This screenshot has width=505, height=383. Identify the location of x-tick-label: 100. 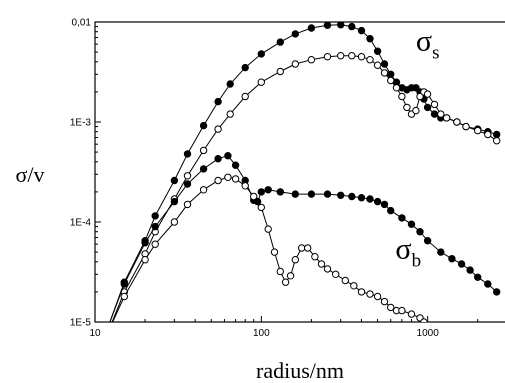
(261, 333).